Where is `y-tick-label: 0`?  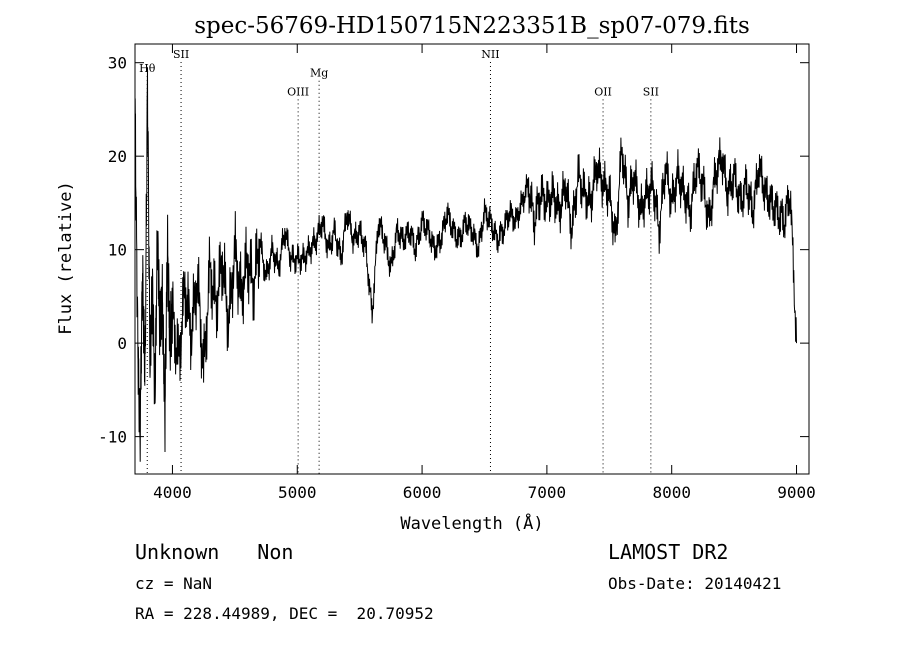 y-tick-label: 0 is located at coordinates (122, 343).